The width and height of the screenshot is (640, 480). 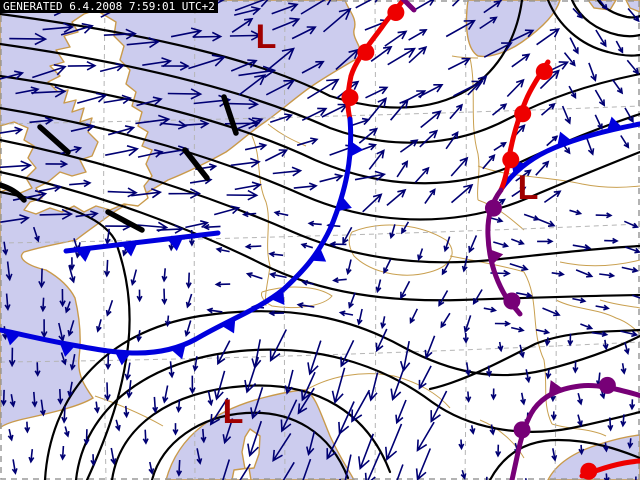 What do you see at coordinates (569, 153) in the screenshot?
I see `front-cold-front-east` at bounding box center [569, 153].